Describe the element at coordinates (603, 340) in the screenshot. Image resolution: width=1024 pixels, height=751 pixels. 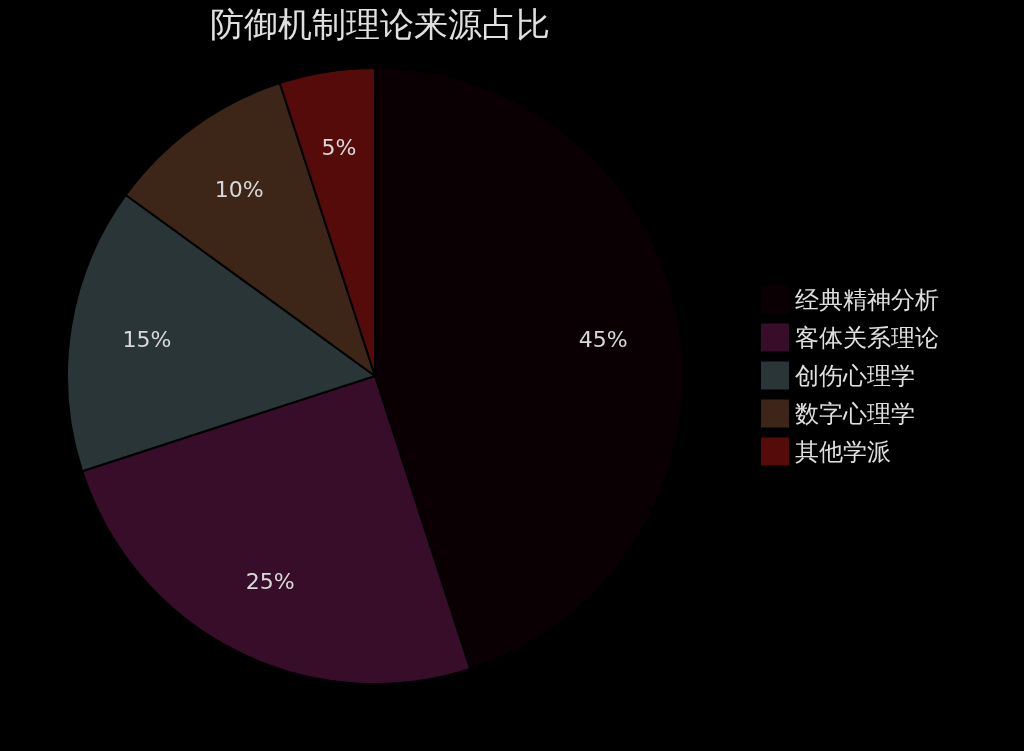
I see `data-label: 45%` at that location.